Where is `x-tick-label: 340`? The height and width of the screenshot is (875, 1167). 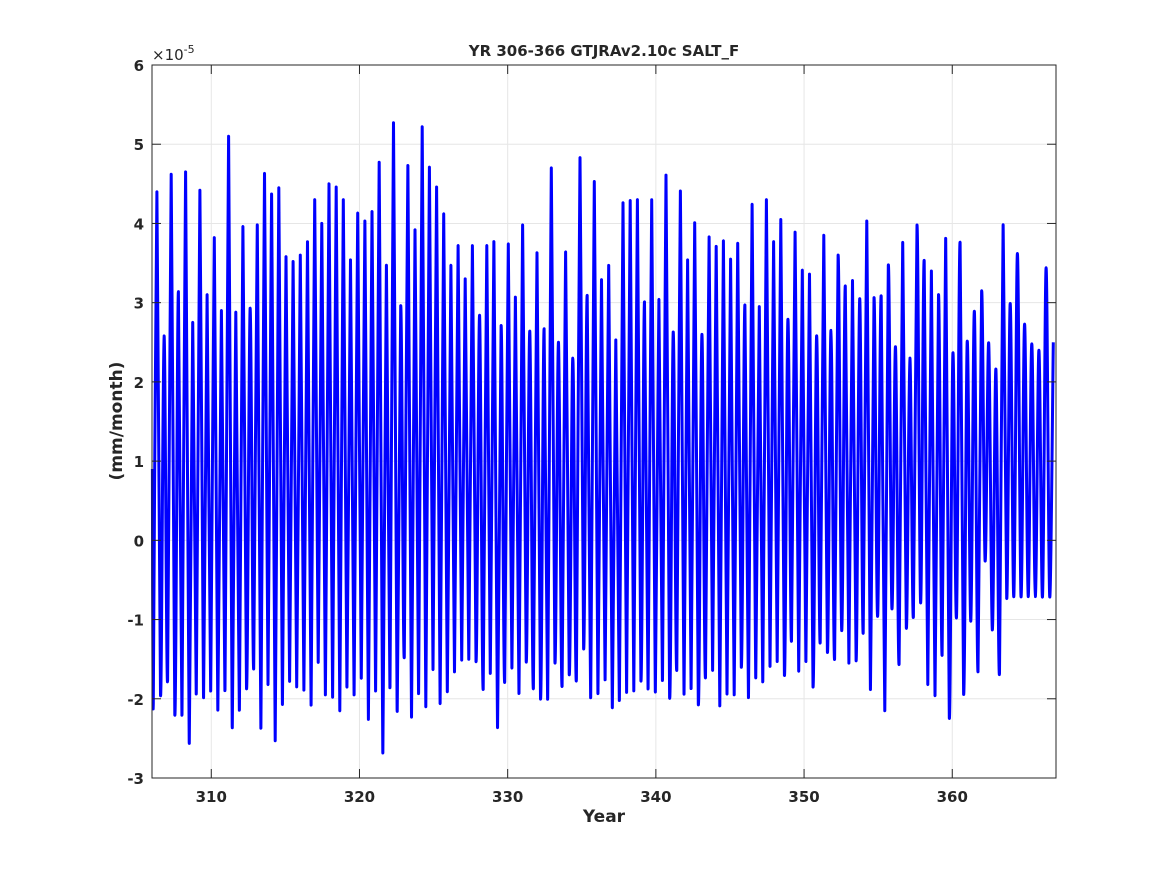
x-tick-label: 340 is located at coordinates (655, 797).